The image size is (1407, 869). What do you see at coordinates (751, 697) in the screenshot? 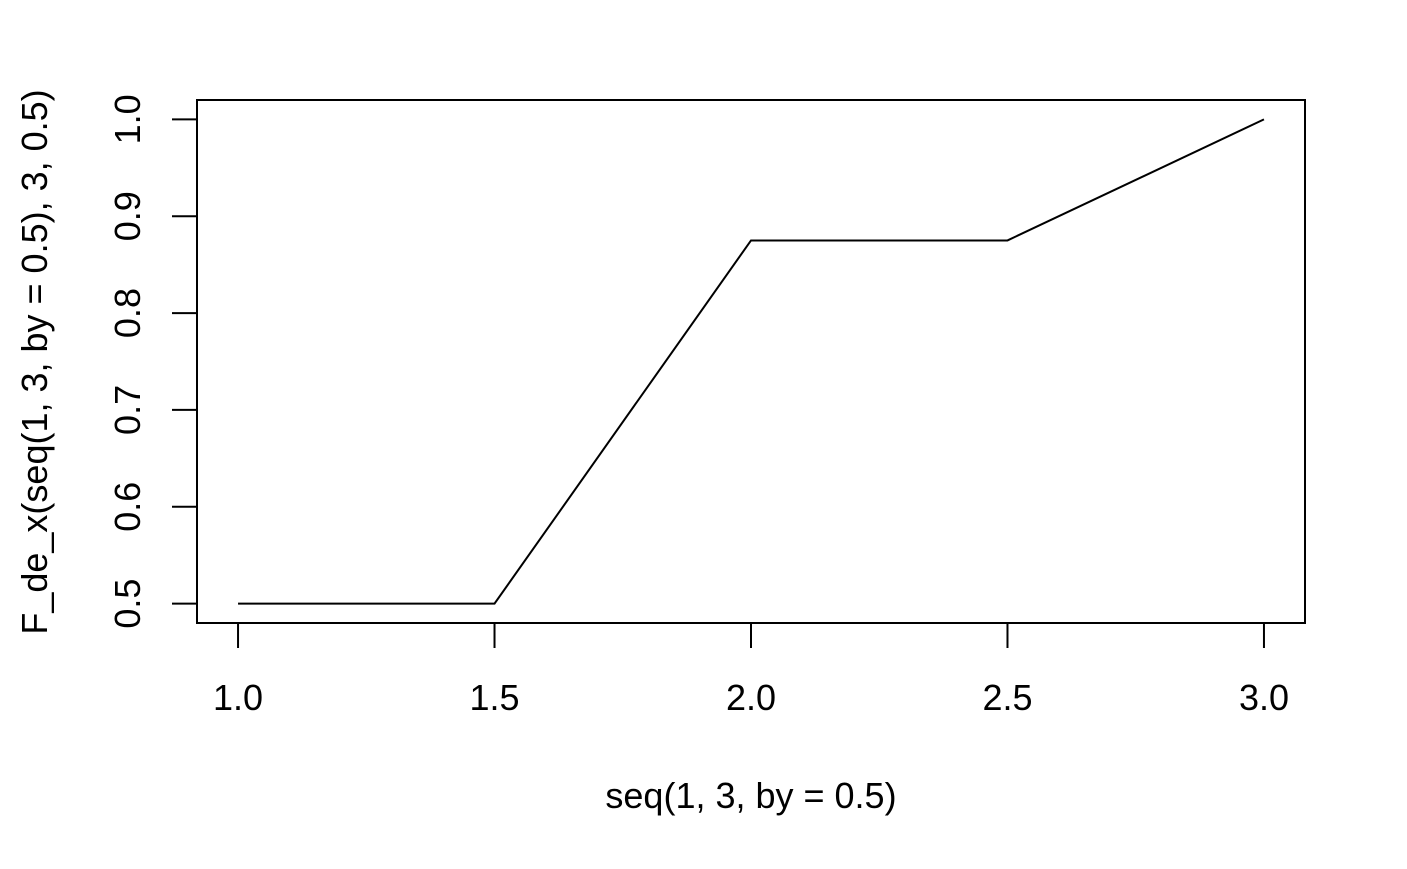
I see `x-tick-label: 2.0` at bounding box center [751, 697].